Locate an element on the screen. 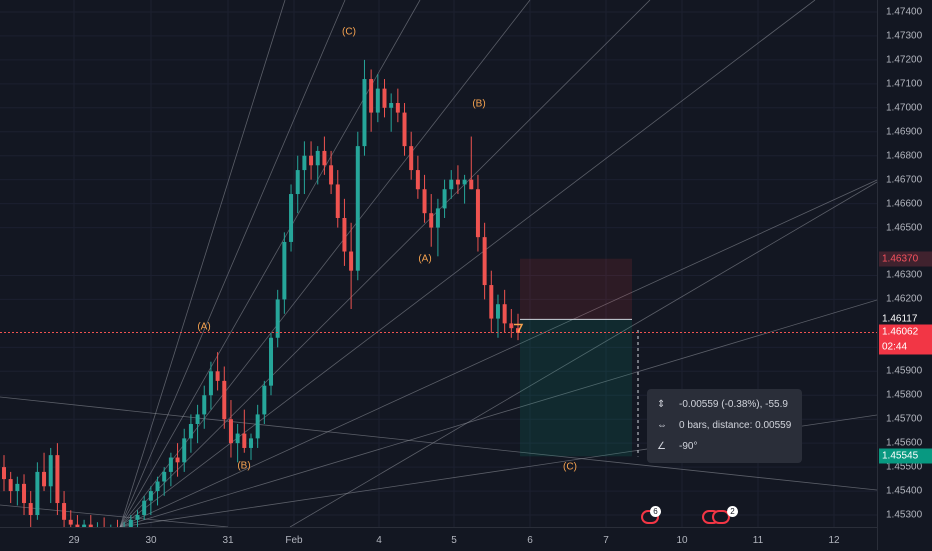 The image size is (932, 551). time-tick-label: 12 is located at coordinates (834, 540).